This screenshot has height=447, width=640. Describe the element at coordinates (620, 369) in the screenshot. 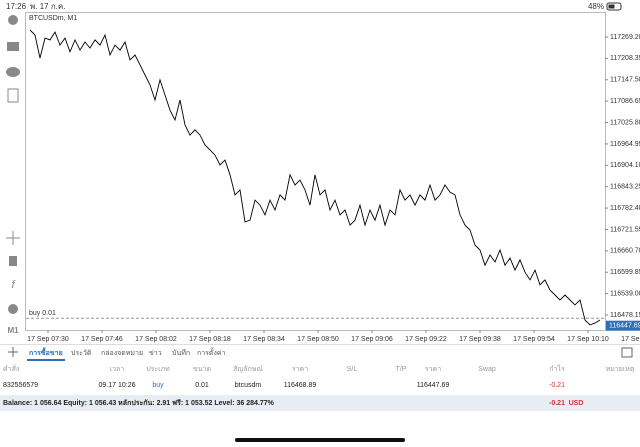

I see `column-header: หมายเหตุ` at that location.